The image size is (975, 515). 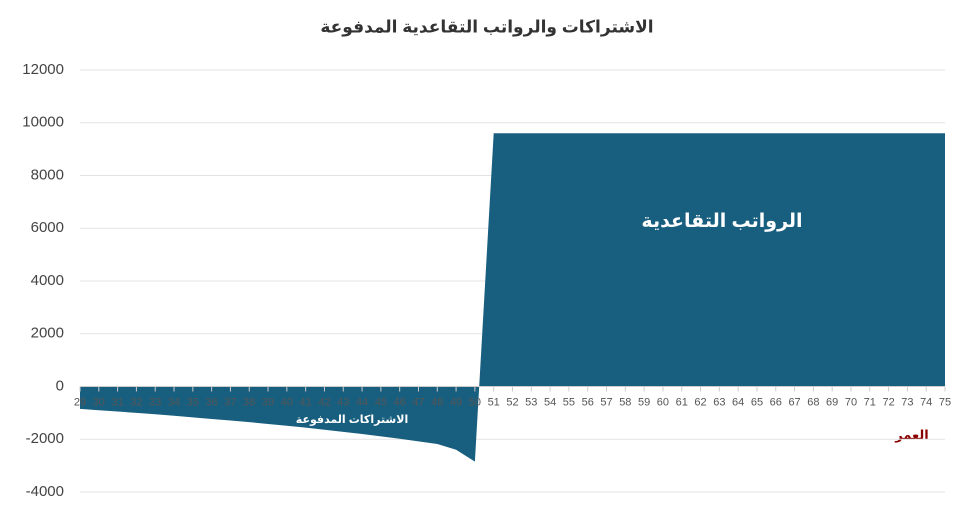 I want to click on y-tick-label: -2000, so click(x=45, y=438).